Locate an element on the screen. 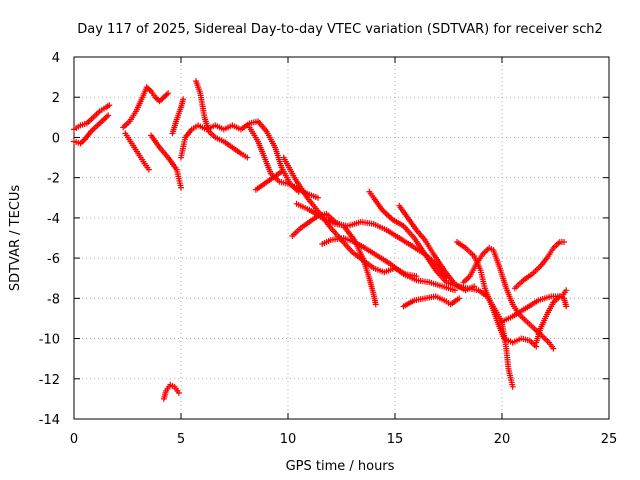  series-track-v is located at coordinates (533, 306).